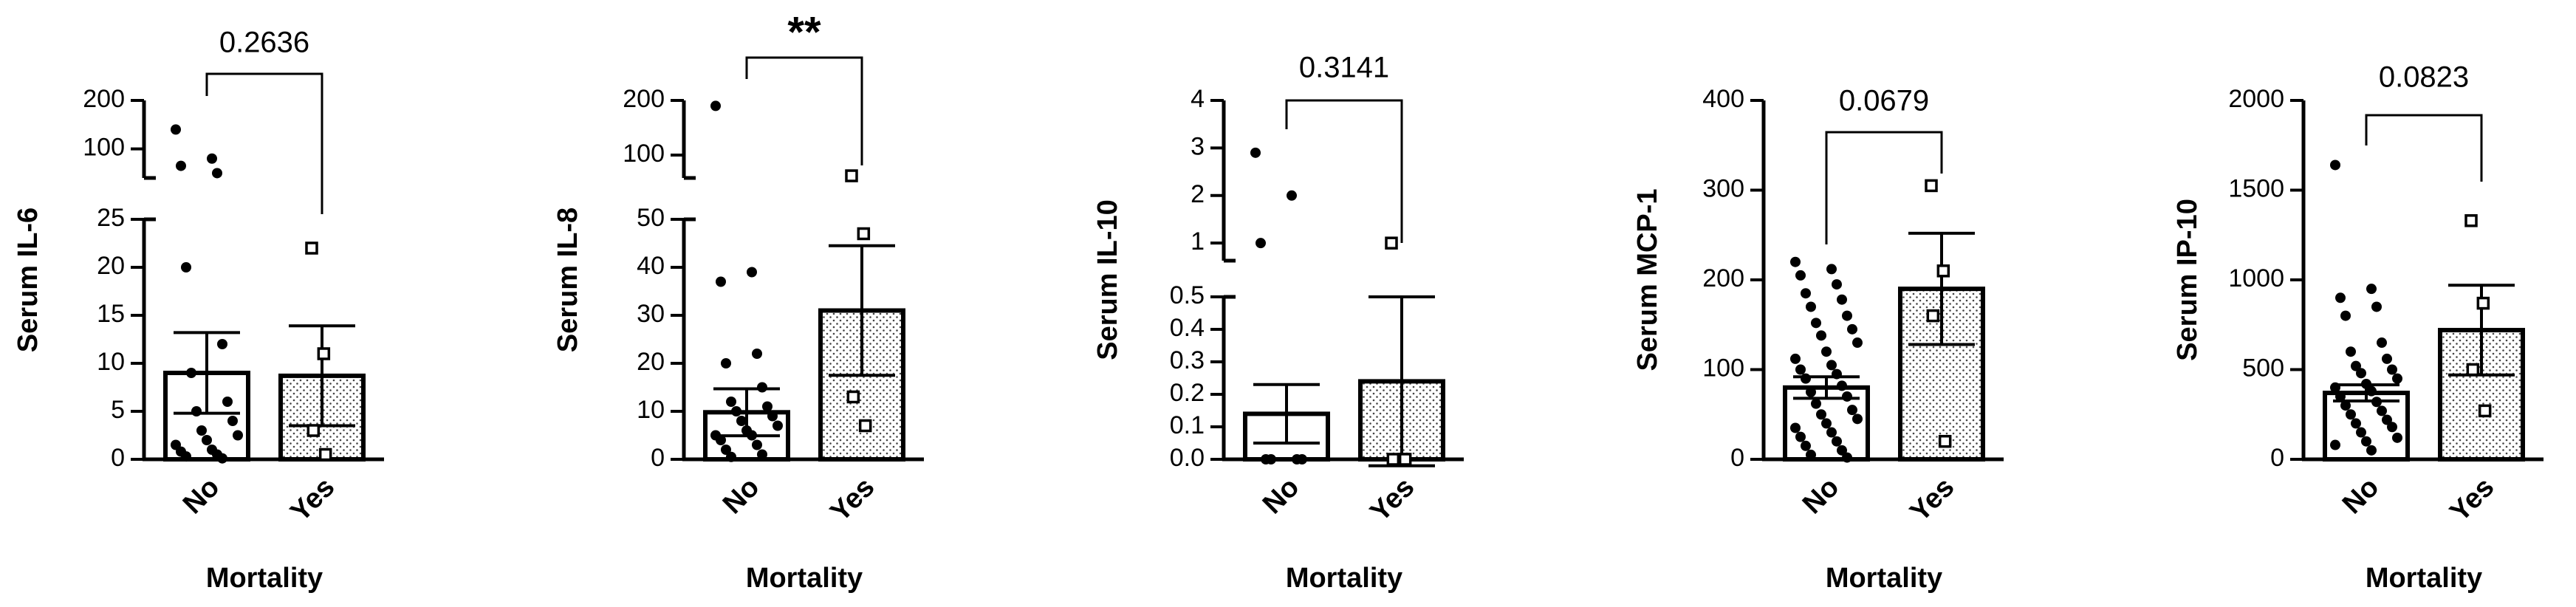  Describe the element at coordinates (804, 32) in the screenshot. I see `p-value: **` at that location.